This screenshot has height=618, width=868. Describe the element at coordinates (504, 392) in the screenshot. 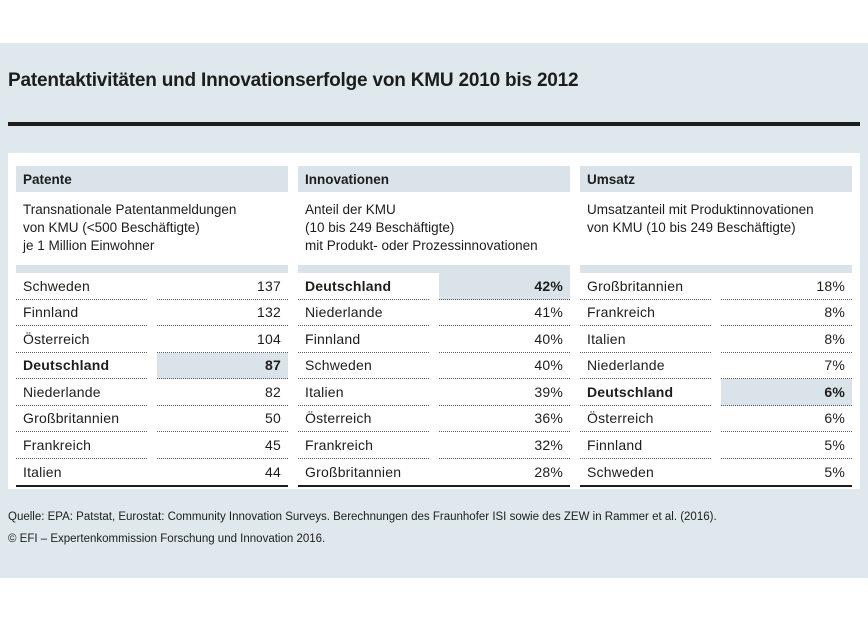

I see `value-cell: 39%` at that location.